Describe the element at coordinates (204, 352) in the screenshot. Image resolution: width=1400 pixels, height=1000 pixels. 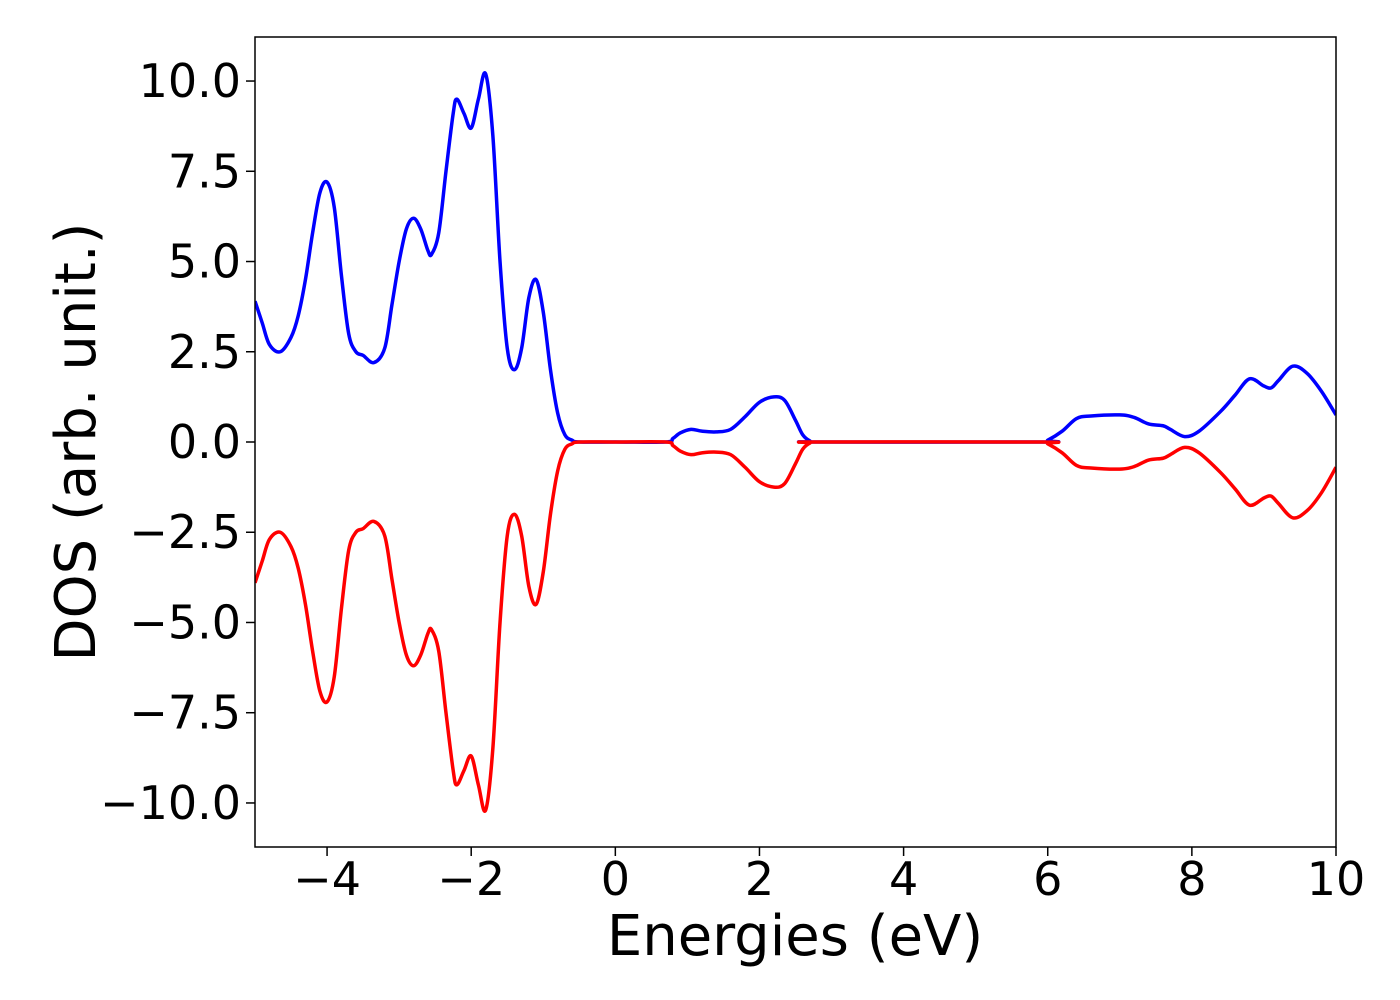
I see `y-tick-label: 2.5` at that location.